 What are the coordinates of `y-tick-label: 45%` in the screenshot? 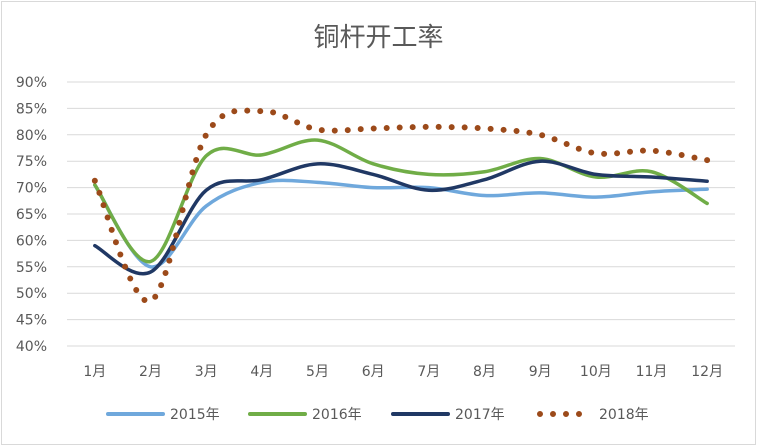 It's located at (31, 321).